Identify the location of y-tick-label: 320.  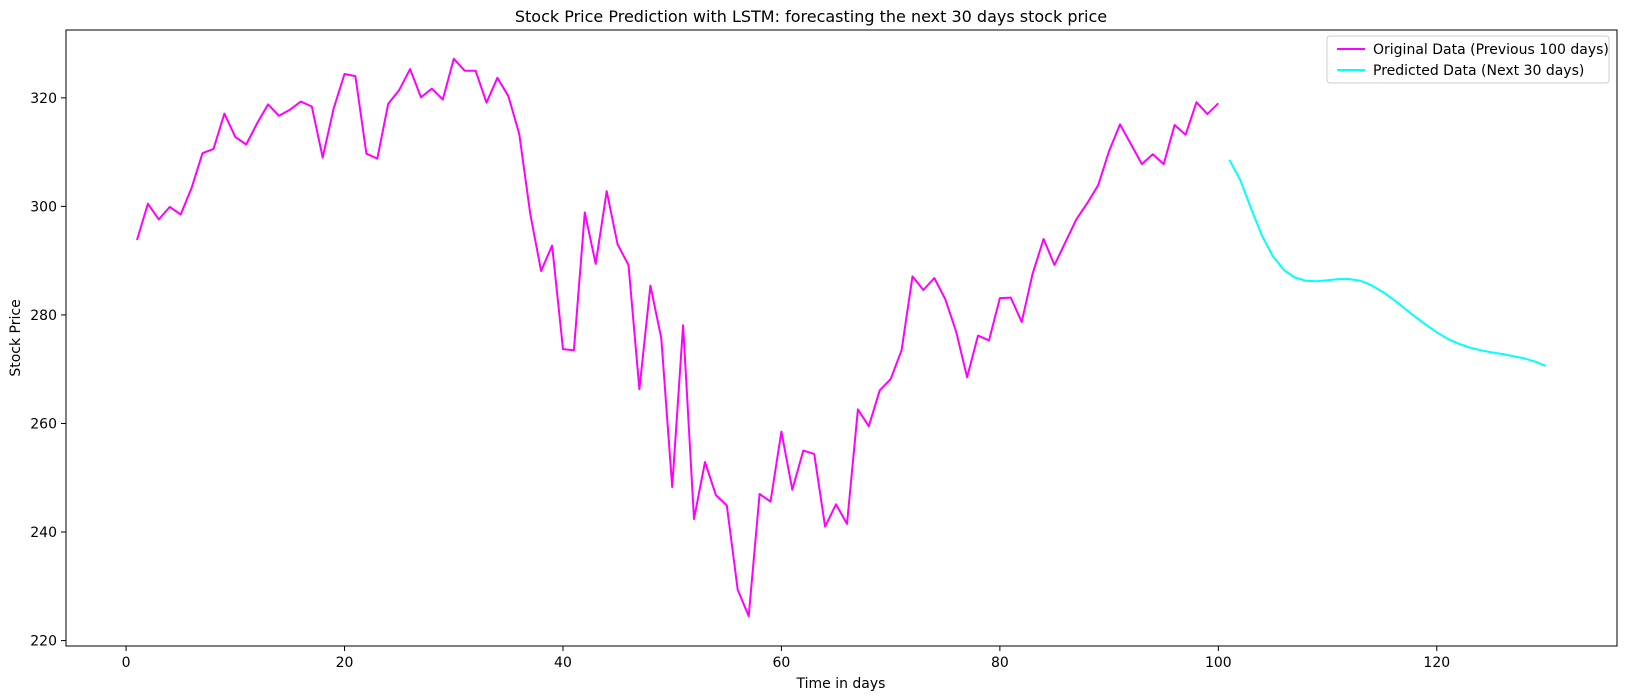
(43, 99).